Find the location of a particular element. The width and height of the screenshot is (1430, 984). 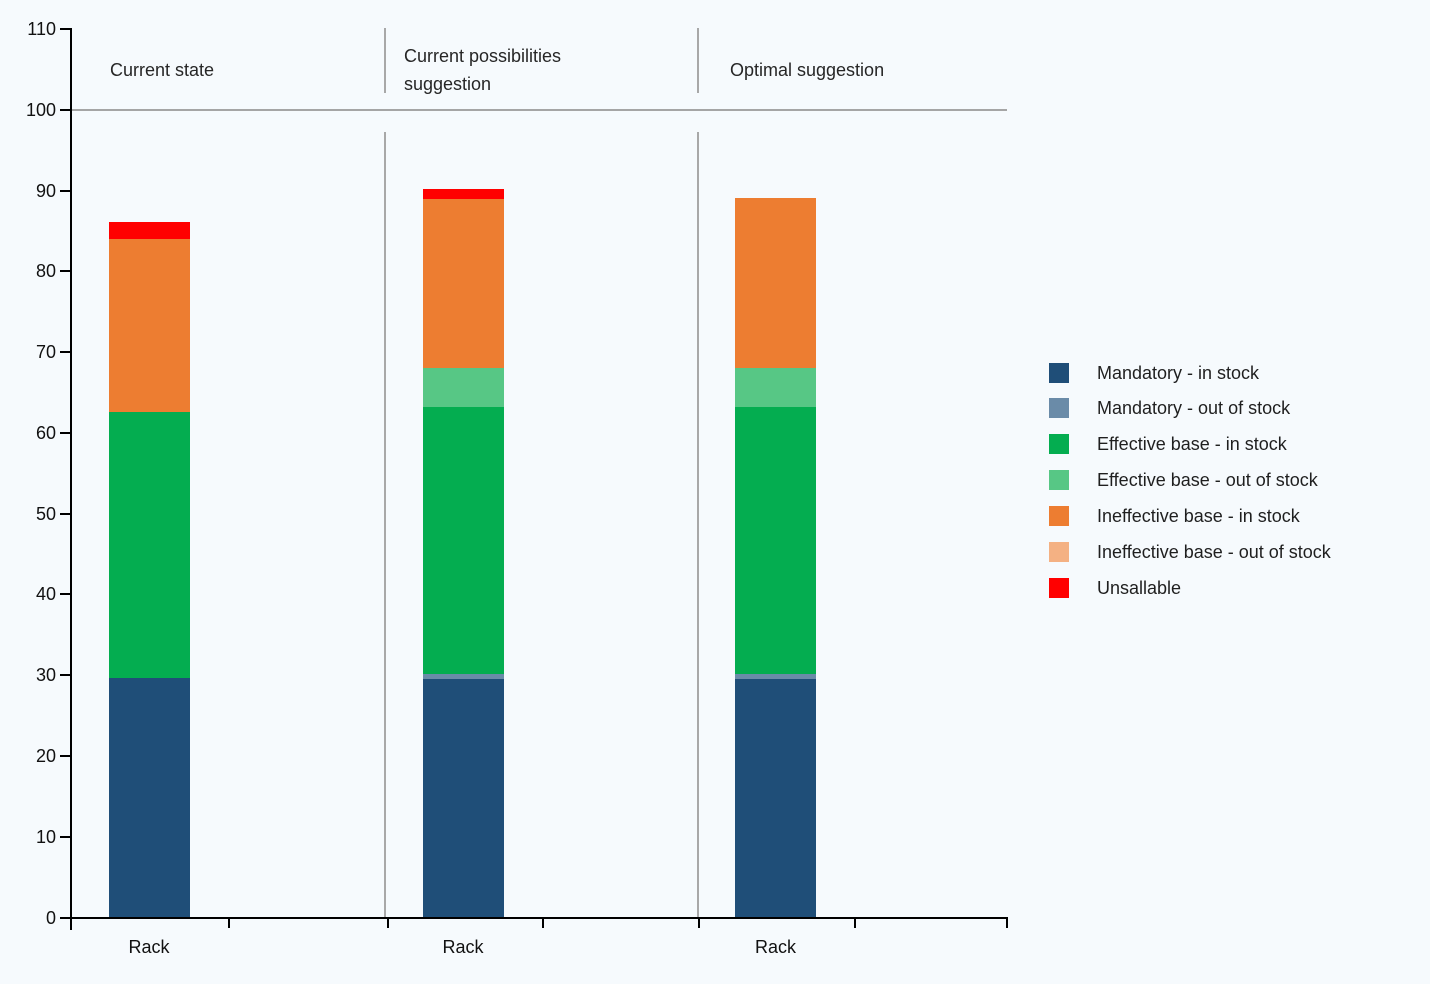

legend-label: Mandatory - in stock is located at coordinates (1178, 372).